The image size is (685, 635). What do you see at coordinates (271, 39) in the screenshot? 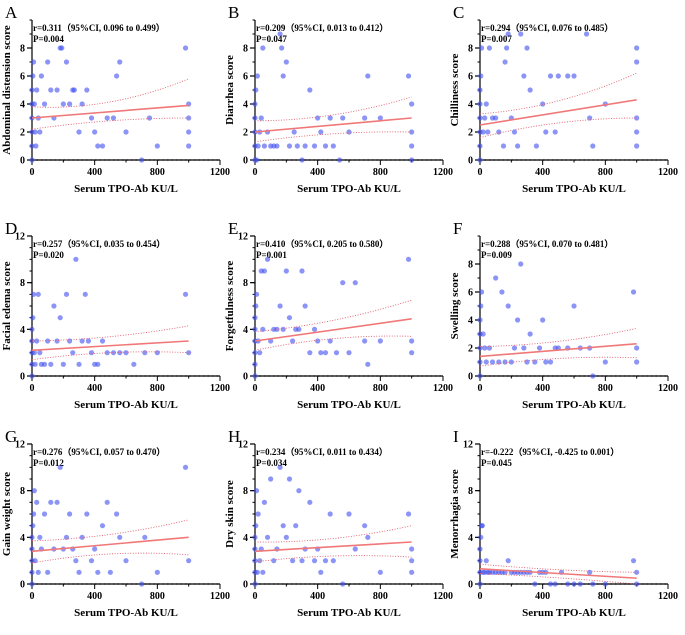
I see `stat-p-value: P=0.047` at bounding box center [271, 39].